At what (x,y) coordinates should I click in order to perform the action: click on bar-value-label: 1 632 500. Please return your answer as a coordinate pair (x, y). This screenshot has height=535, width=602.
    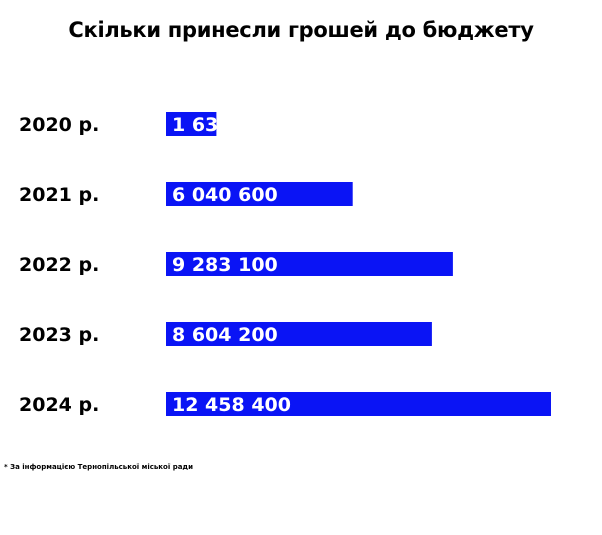
    Looking at the image, I should click on (225, 125).